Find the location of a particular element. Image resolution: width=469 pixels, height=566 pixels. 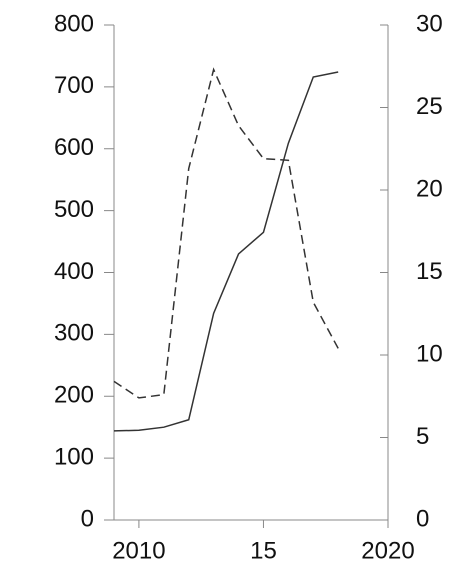

y2-tick-label: 5 is located at coordinates (422, 436).